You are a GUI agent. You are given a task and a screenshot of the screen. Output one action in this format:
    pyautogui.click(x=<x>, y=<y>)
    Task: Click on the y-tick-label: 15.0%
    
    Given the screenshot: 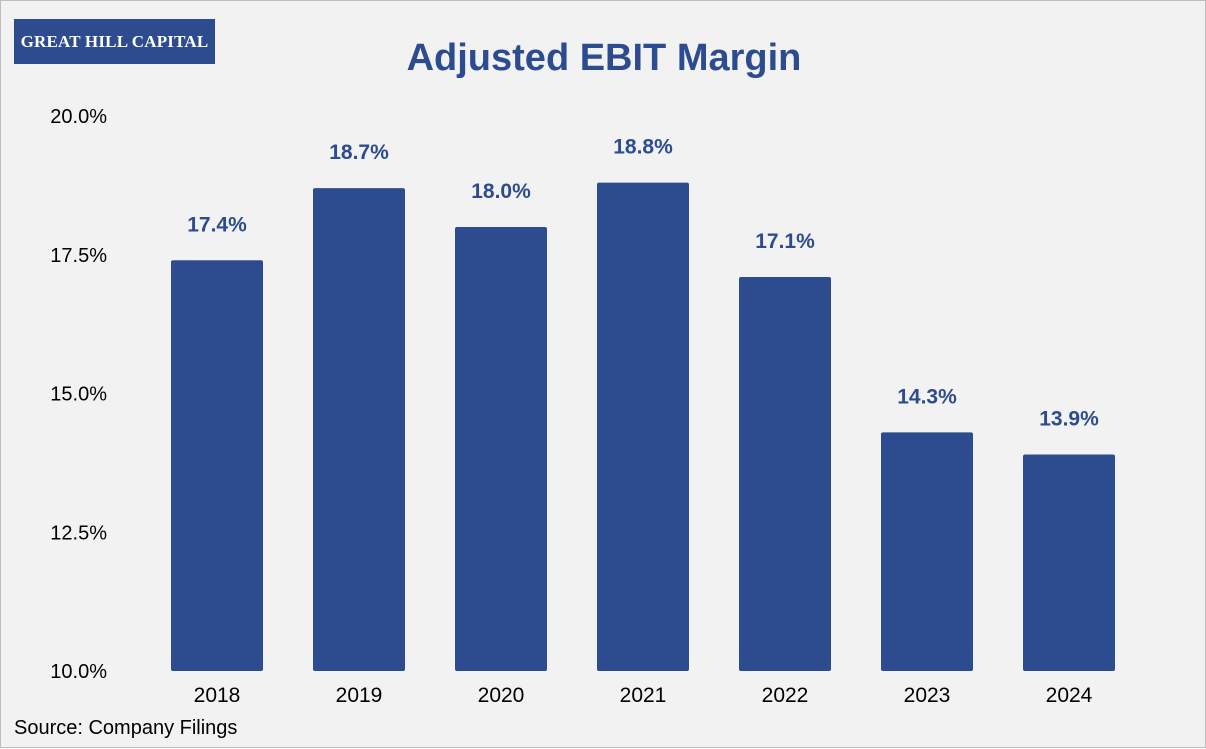 What is the action you would take?
    pyautogui.click(x=78, y=395)
    